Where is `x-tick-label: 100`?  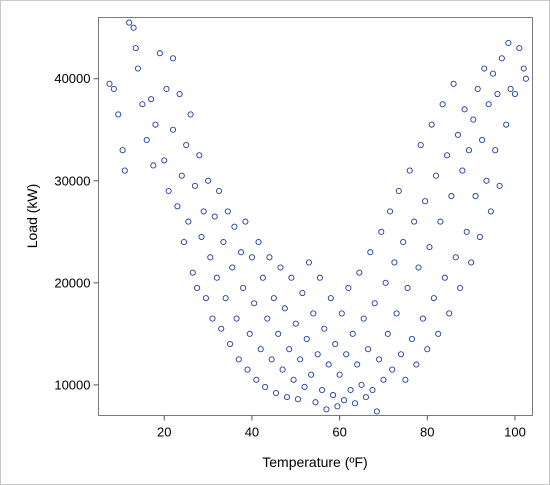 x-tick-label: 100 is located at coordinates (515, 432).